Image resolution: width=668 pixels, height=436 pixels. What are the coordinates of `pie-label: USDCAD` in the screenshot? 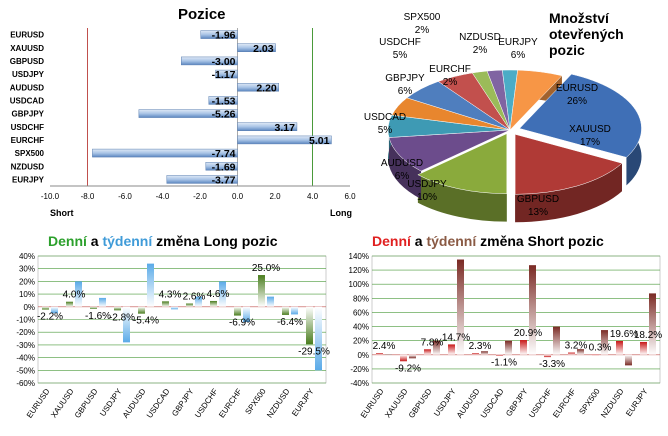 It's located at (385, 117).